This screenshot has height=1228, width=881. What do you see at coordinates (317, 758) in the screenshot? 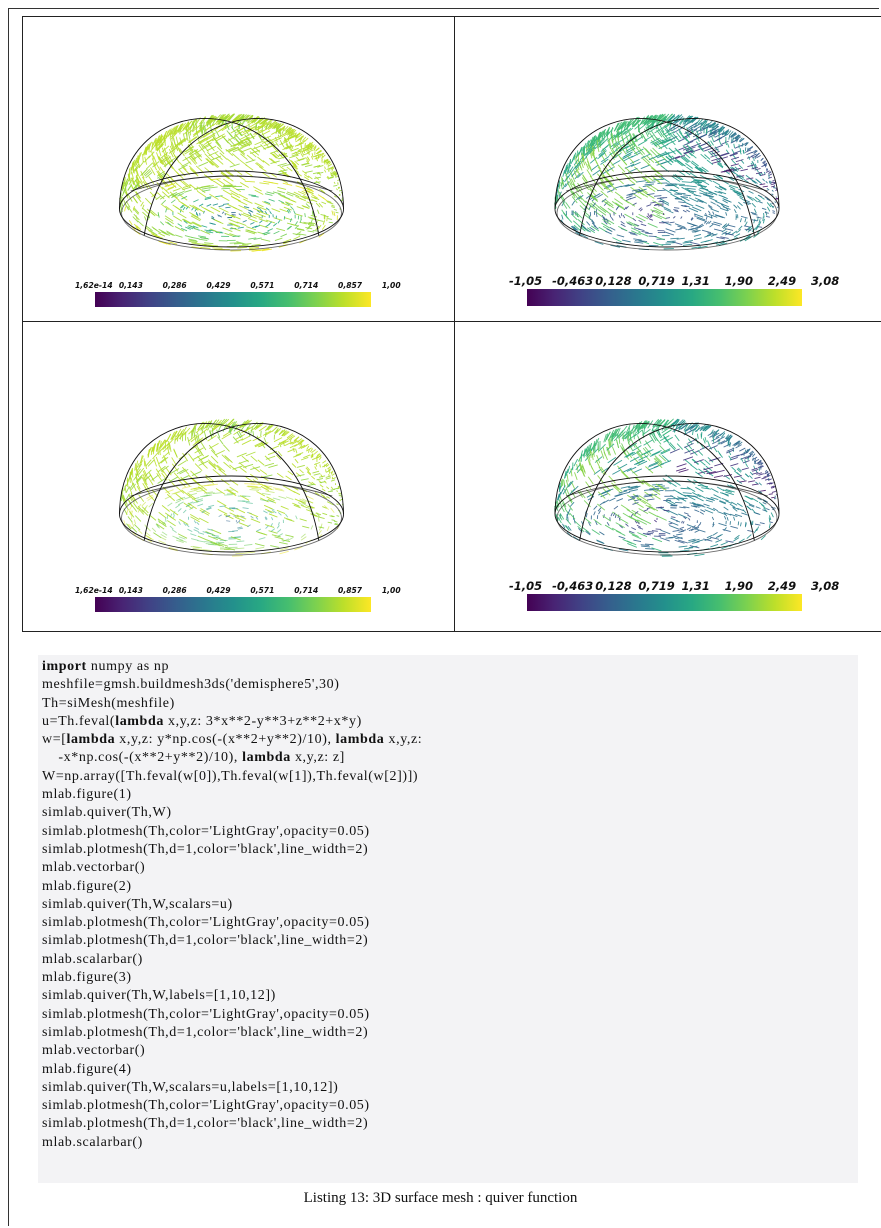
I see `code-text: x,y,z: z]` at bounding box center [317, 758].